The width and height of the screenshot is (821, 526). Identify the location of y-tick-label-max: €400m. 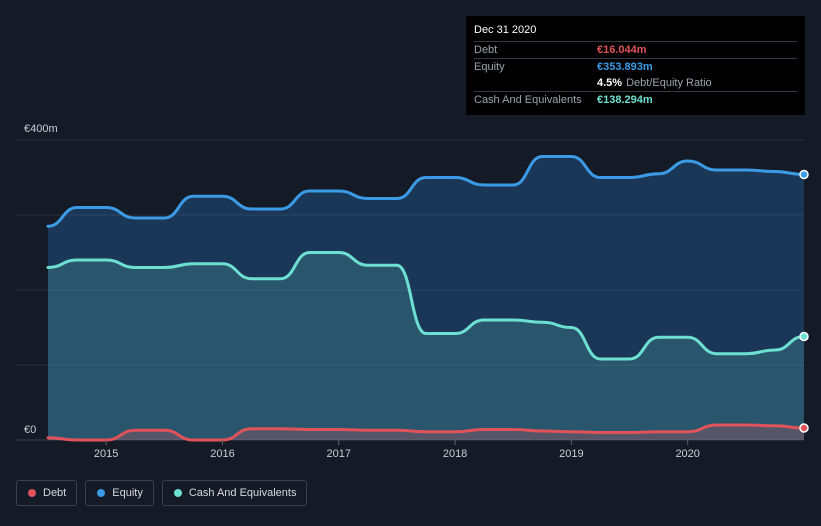
(41, 129).